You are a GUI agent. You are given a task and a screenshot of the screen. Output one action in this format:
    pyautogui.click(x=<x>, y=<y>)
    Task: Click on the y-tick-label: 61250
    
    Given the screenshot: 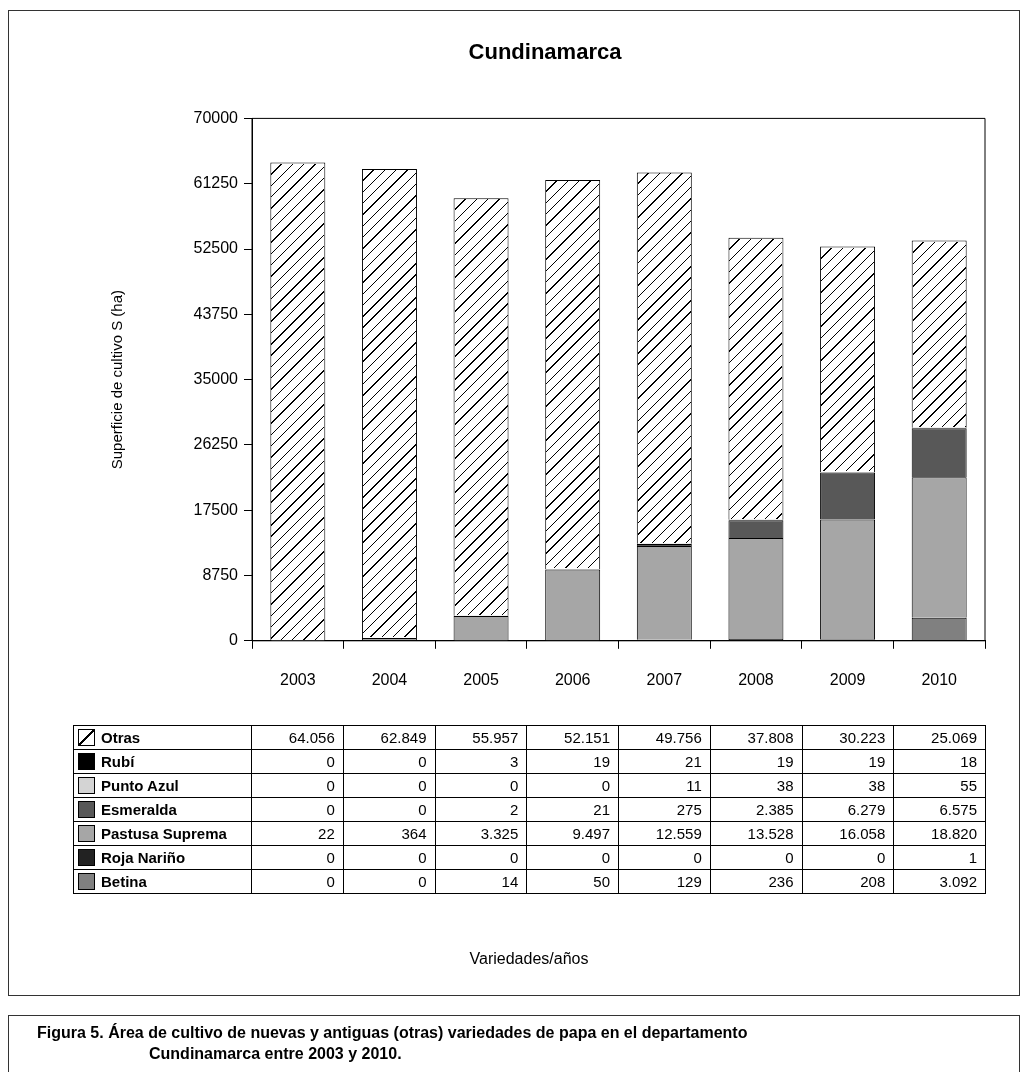 What is the action you would take?
    pyautogui.click(x=216, y=183)
    